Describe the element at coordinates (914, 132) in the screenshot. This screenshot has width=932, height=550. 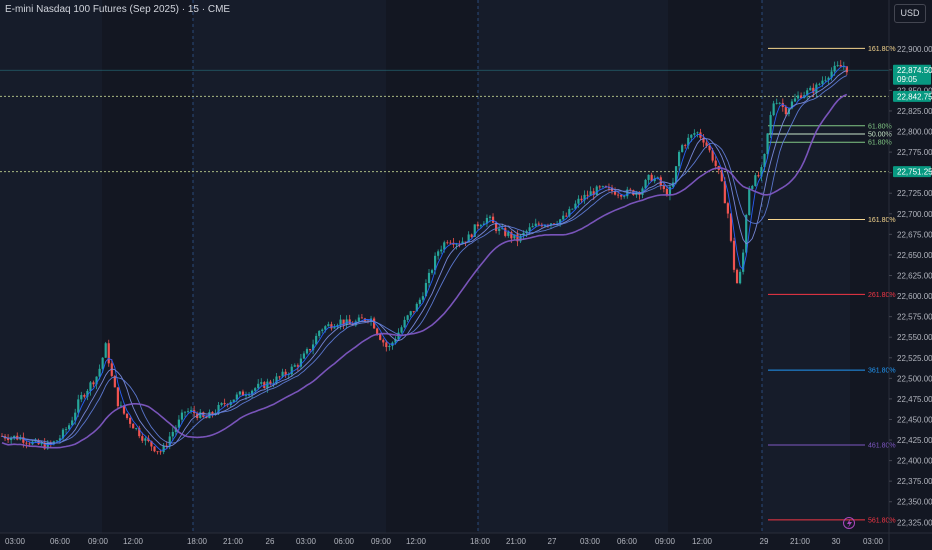
I see `price-axis-label: 22,800.00` at that location.